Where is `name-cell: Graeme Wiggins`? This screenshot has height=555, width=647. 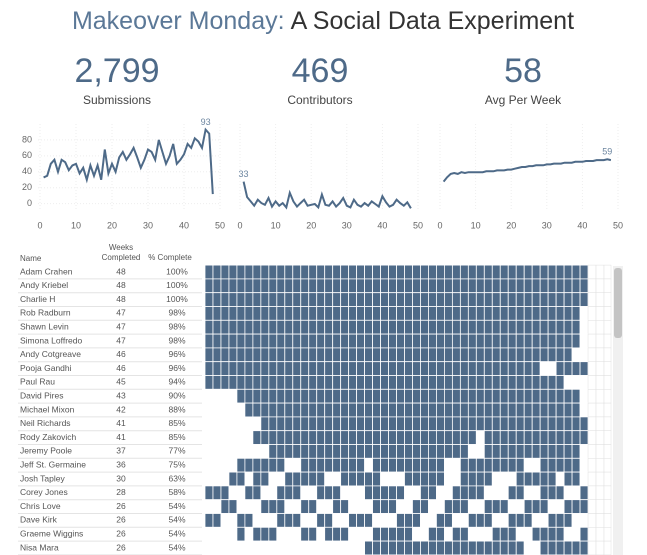
name-cell: Graeme Wiggins is located at coordinates (51, 533).